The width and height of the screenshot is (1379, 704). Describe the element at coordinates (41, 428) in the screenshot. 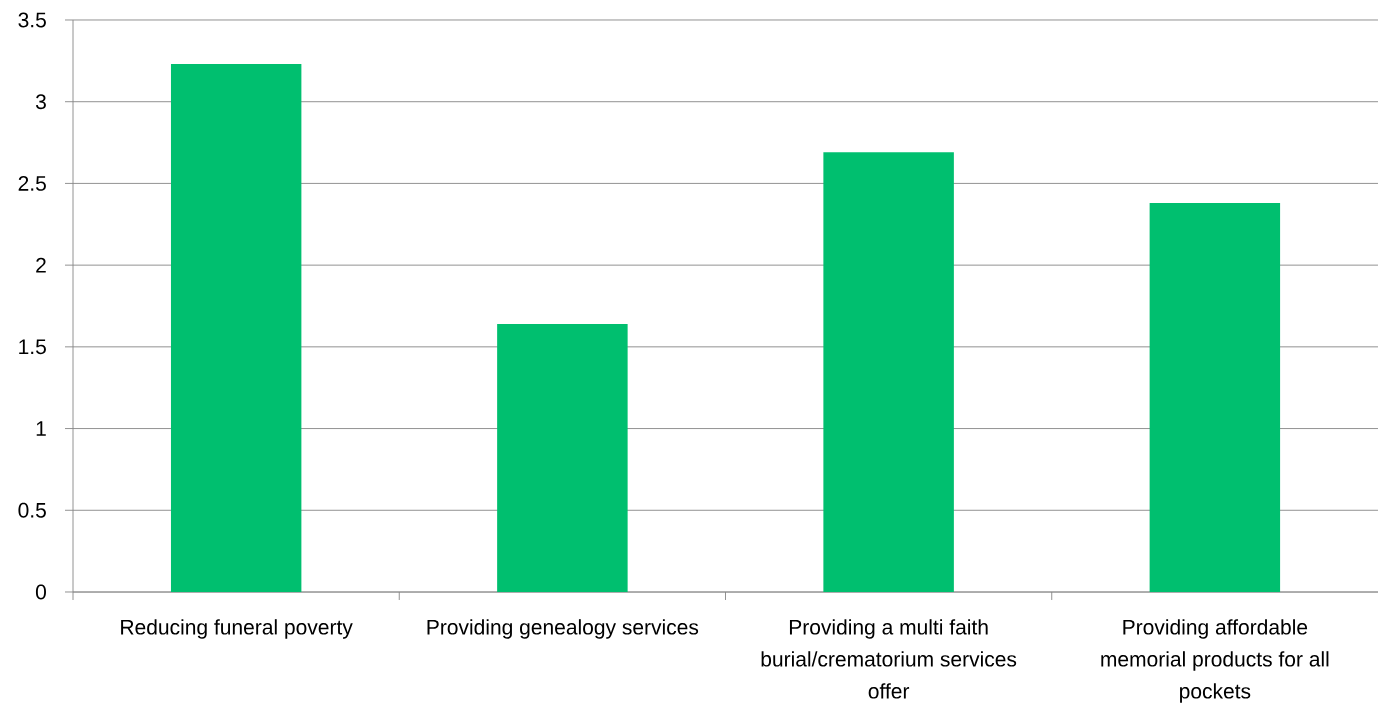

I see `y-tick-label: 1` at that location.